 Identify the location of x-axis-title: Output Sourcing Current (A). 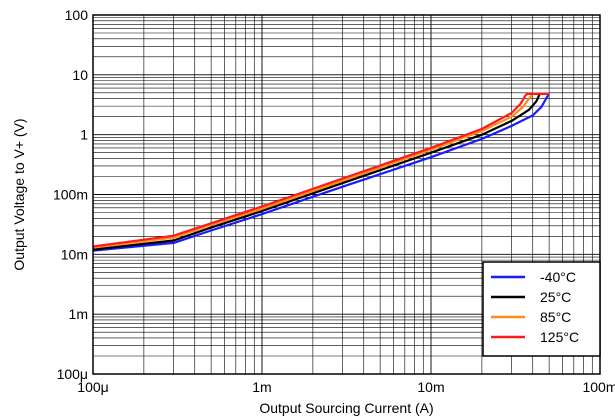
(346, 408).